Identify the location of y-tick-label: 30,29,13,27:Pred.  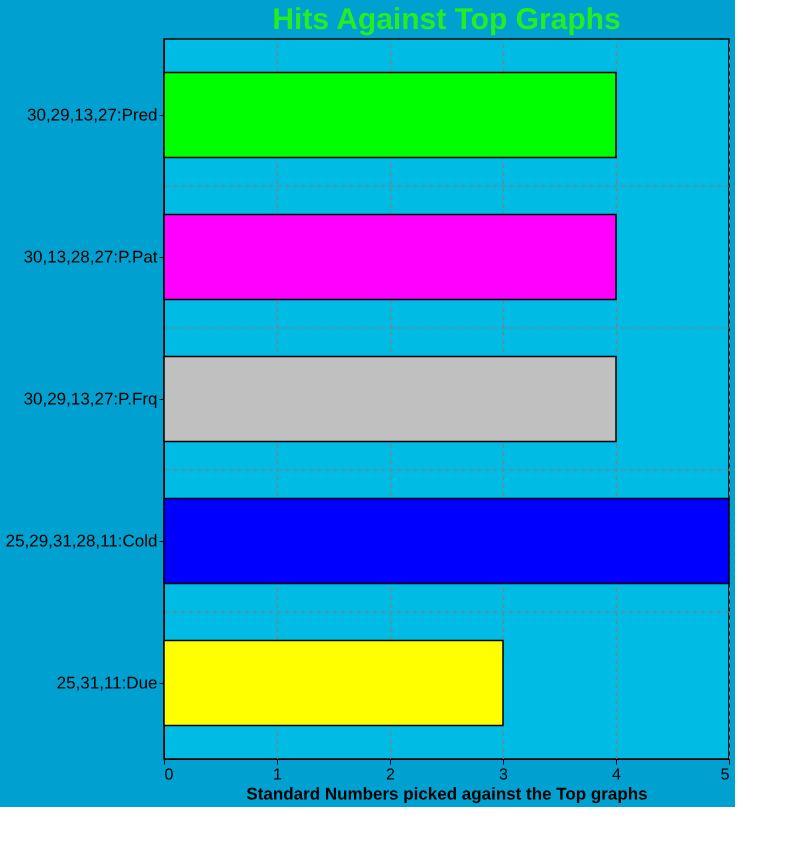
(92, 115).